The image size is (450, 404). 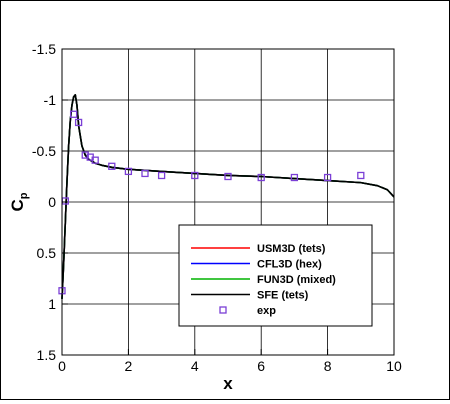 I want to click on x-tick-label: 0, so click(x=62, y=366).